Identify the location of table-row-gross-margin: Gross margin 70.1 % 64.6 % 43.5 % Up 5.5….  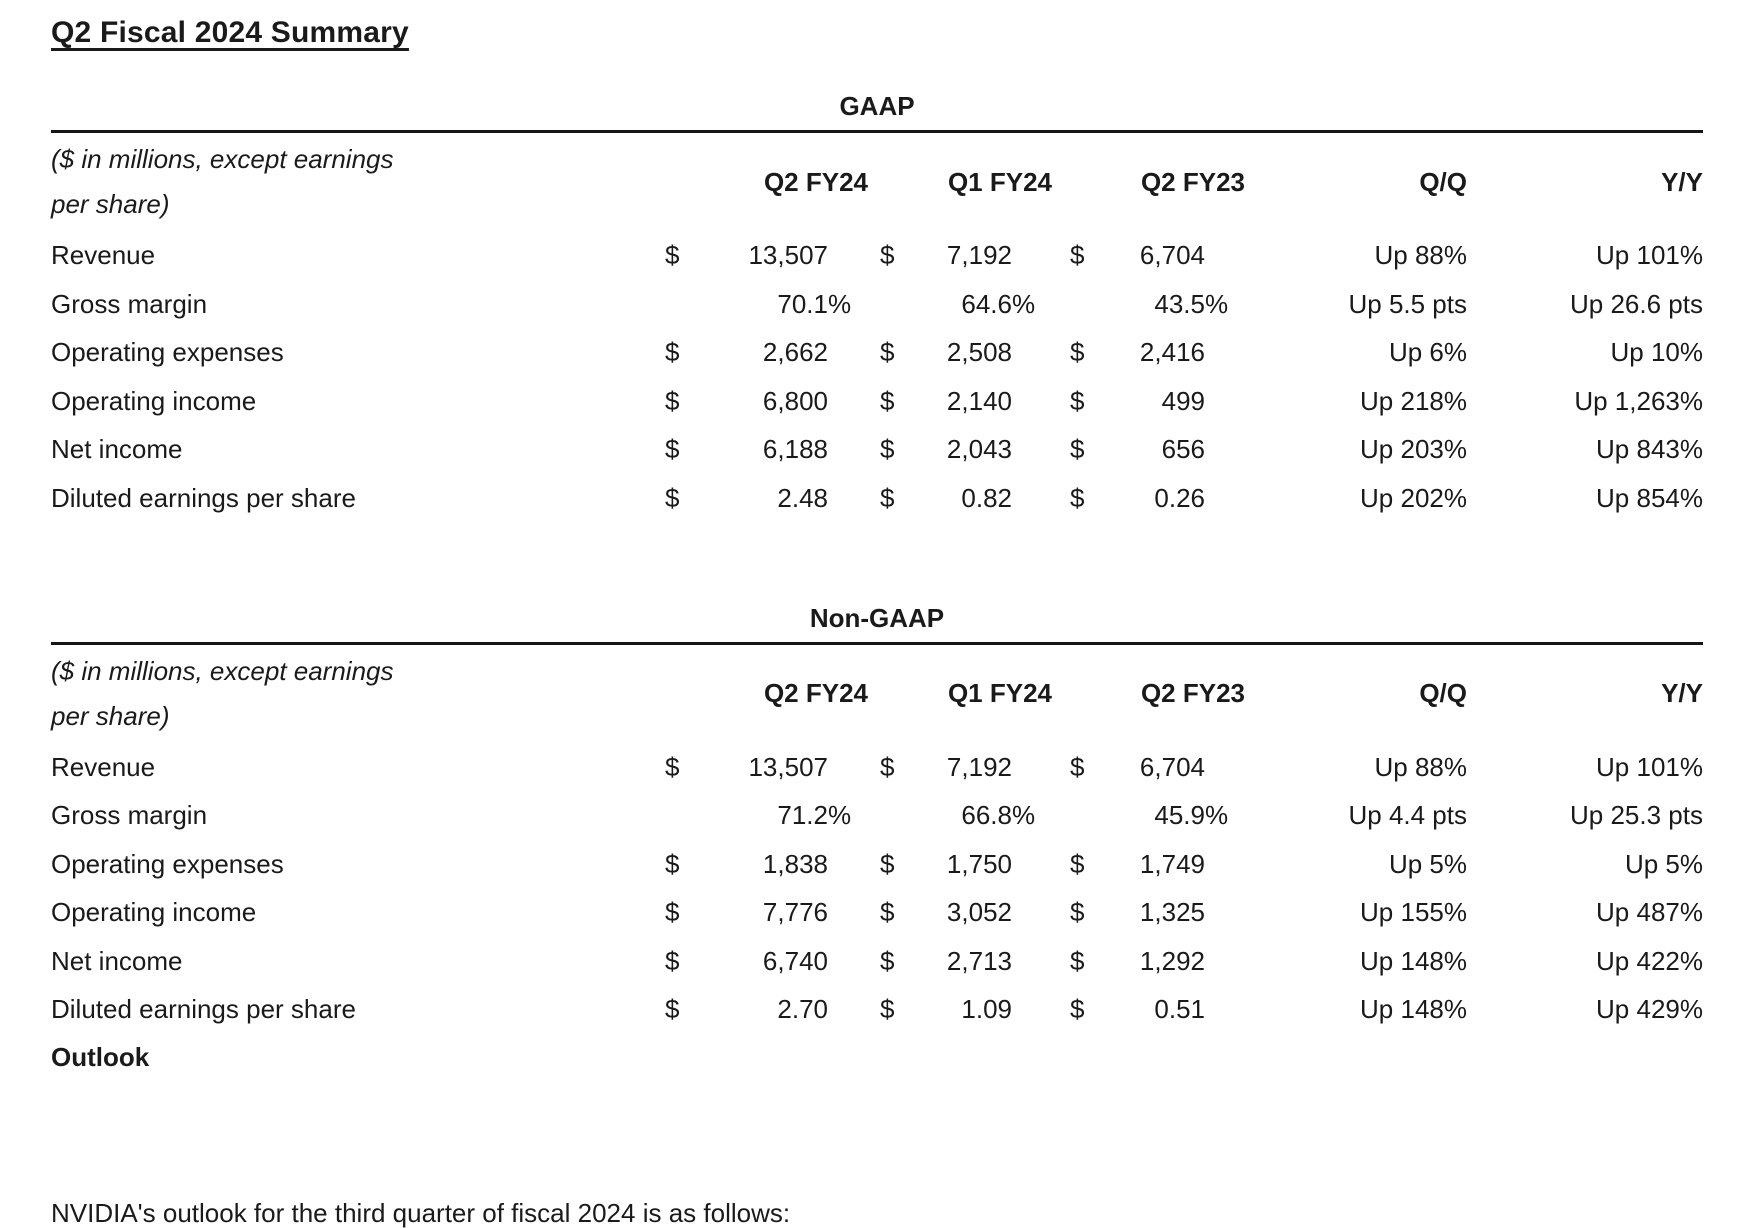
(877, 304).